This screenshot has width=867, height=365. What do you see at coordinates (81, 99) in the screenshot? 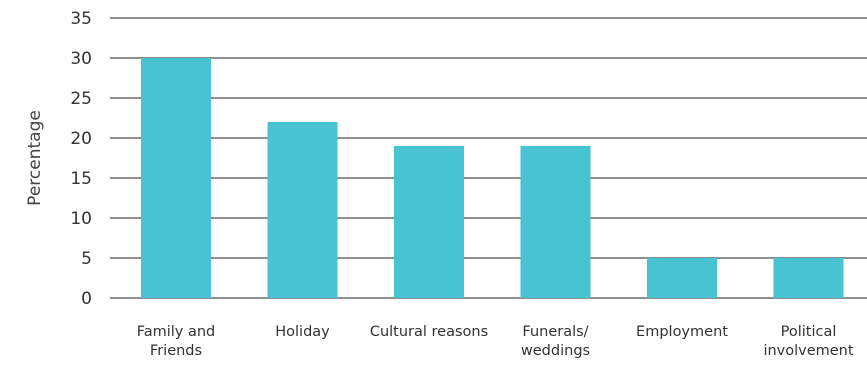
I see `y-tick-label: 25` at bounding box center [81, 99].